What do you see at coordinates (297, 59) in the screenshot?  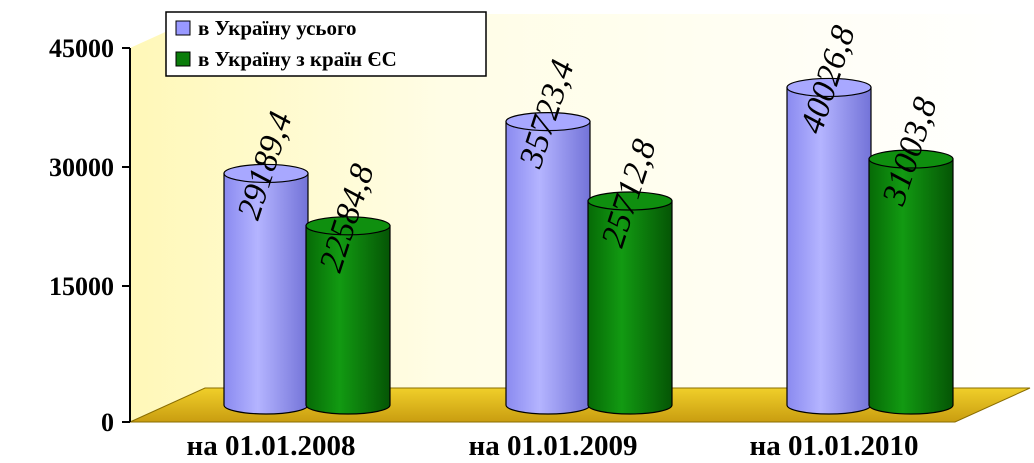 I see `legend-label-eu: в Україну з країн ЄС` at bounding box center [297, 59].